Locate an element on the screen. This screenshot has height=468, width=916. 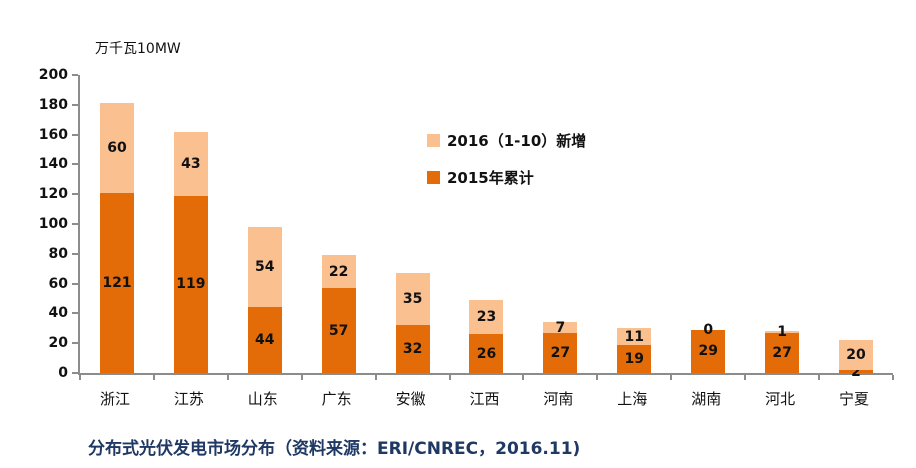
bar-segment-2016-广东: 22 is located at coordinates (338, 272).